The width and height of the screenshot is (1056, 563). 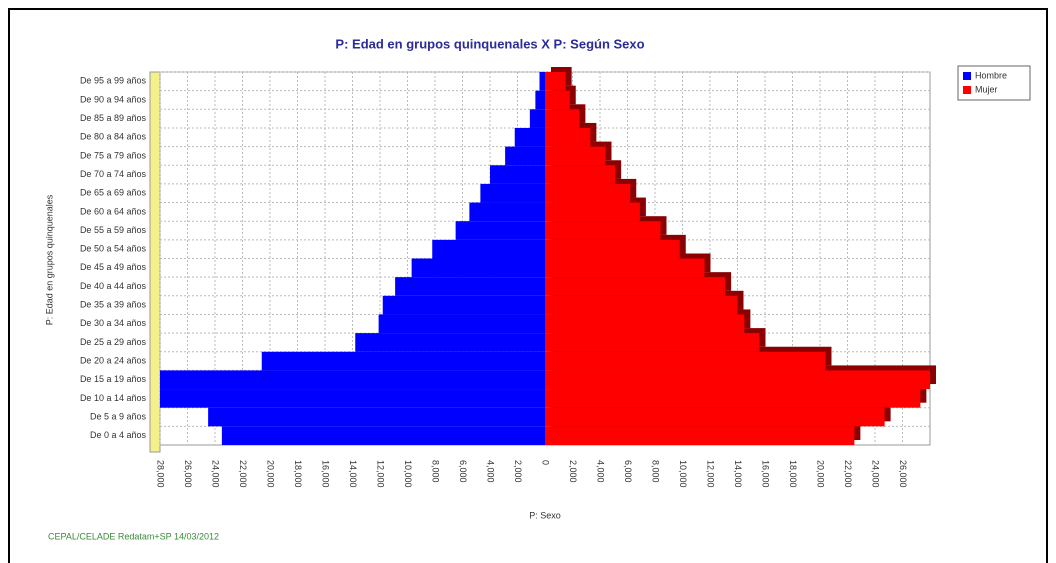 I want to click on y-tick-label: De 90 a 94 años, so click(x=113, y=99).